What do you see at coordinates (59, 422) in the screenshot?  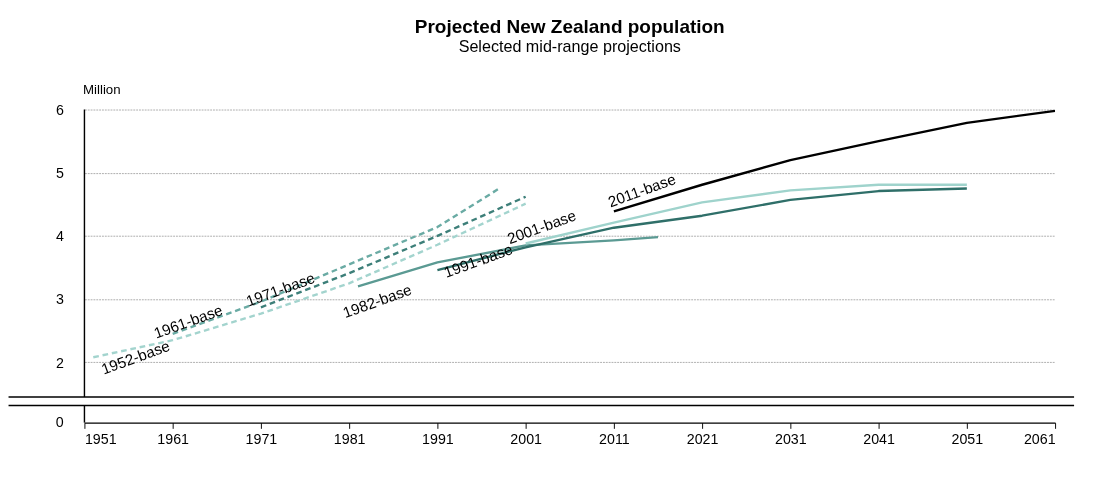 I see `text: 0` at bounding box center [59, 422].